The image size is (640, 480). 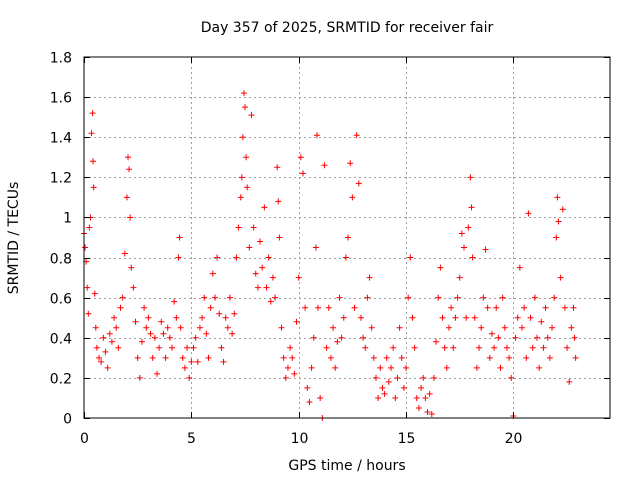 What do you see at coordinates (67, 420) in the screenshot?
I see `y-tick-label: 0` at bounding box center [67, 420].